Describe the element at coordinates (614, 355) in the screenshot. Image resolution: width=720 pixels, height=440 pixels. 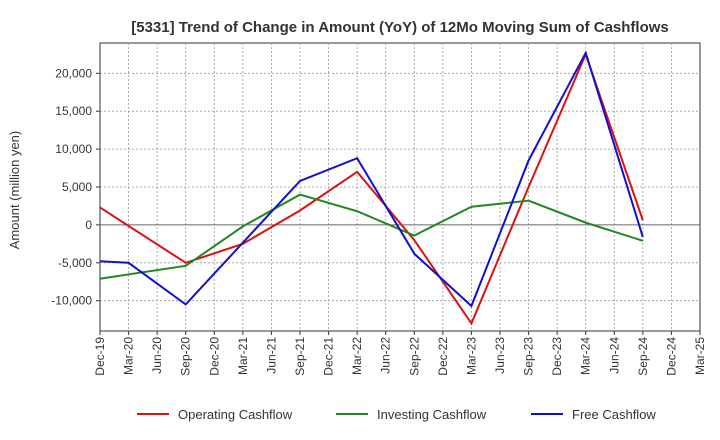
I see `x-tick-label: Jun-24` at that location.